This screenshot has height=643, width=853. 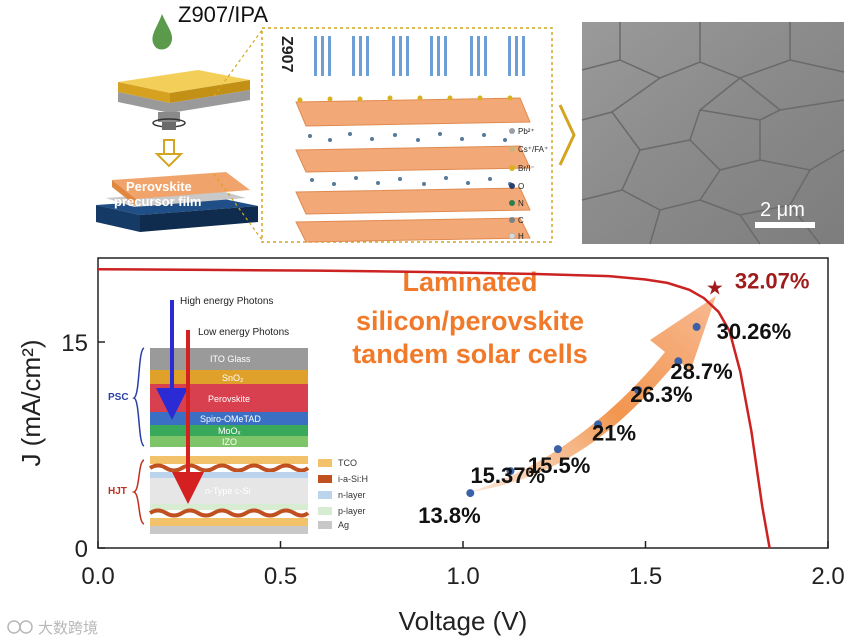 I want to click on x-tick-label: 2.0, so click(x=827, y=576).